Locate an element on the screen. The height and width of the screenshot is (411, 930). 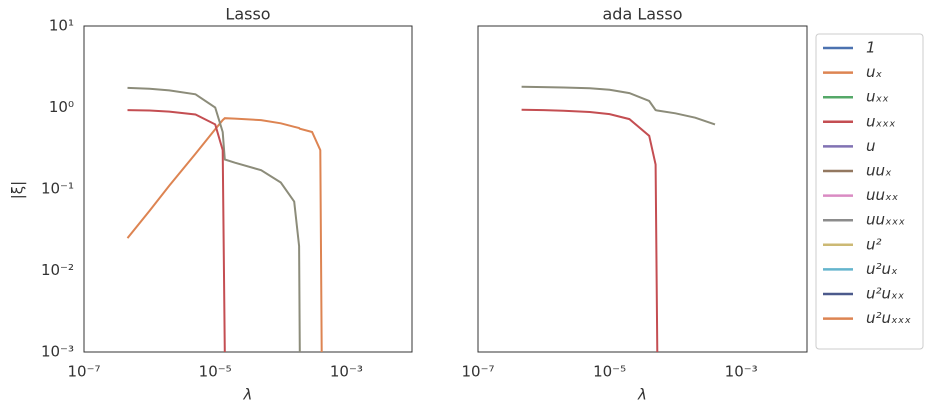
legend-label: uuₓₓₓ is located at coordinates (885, 220).